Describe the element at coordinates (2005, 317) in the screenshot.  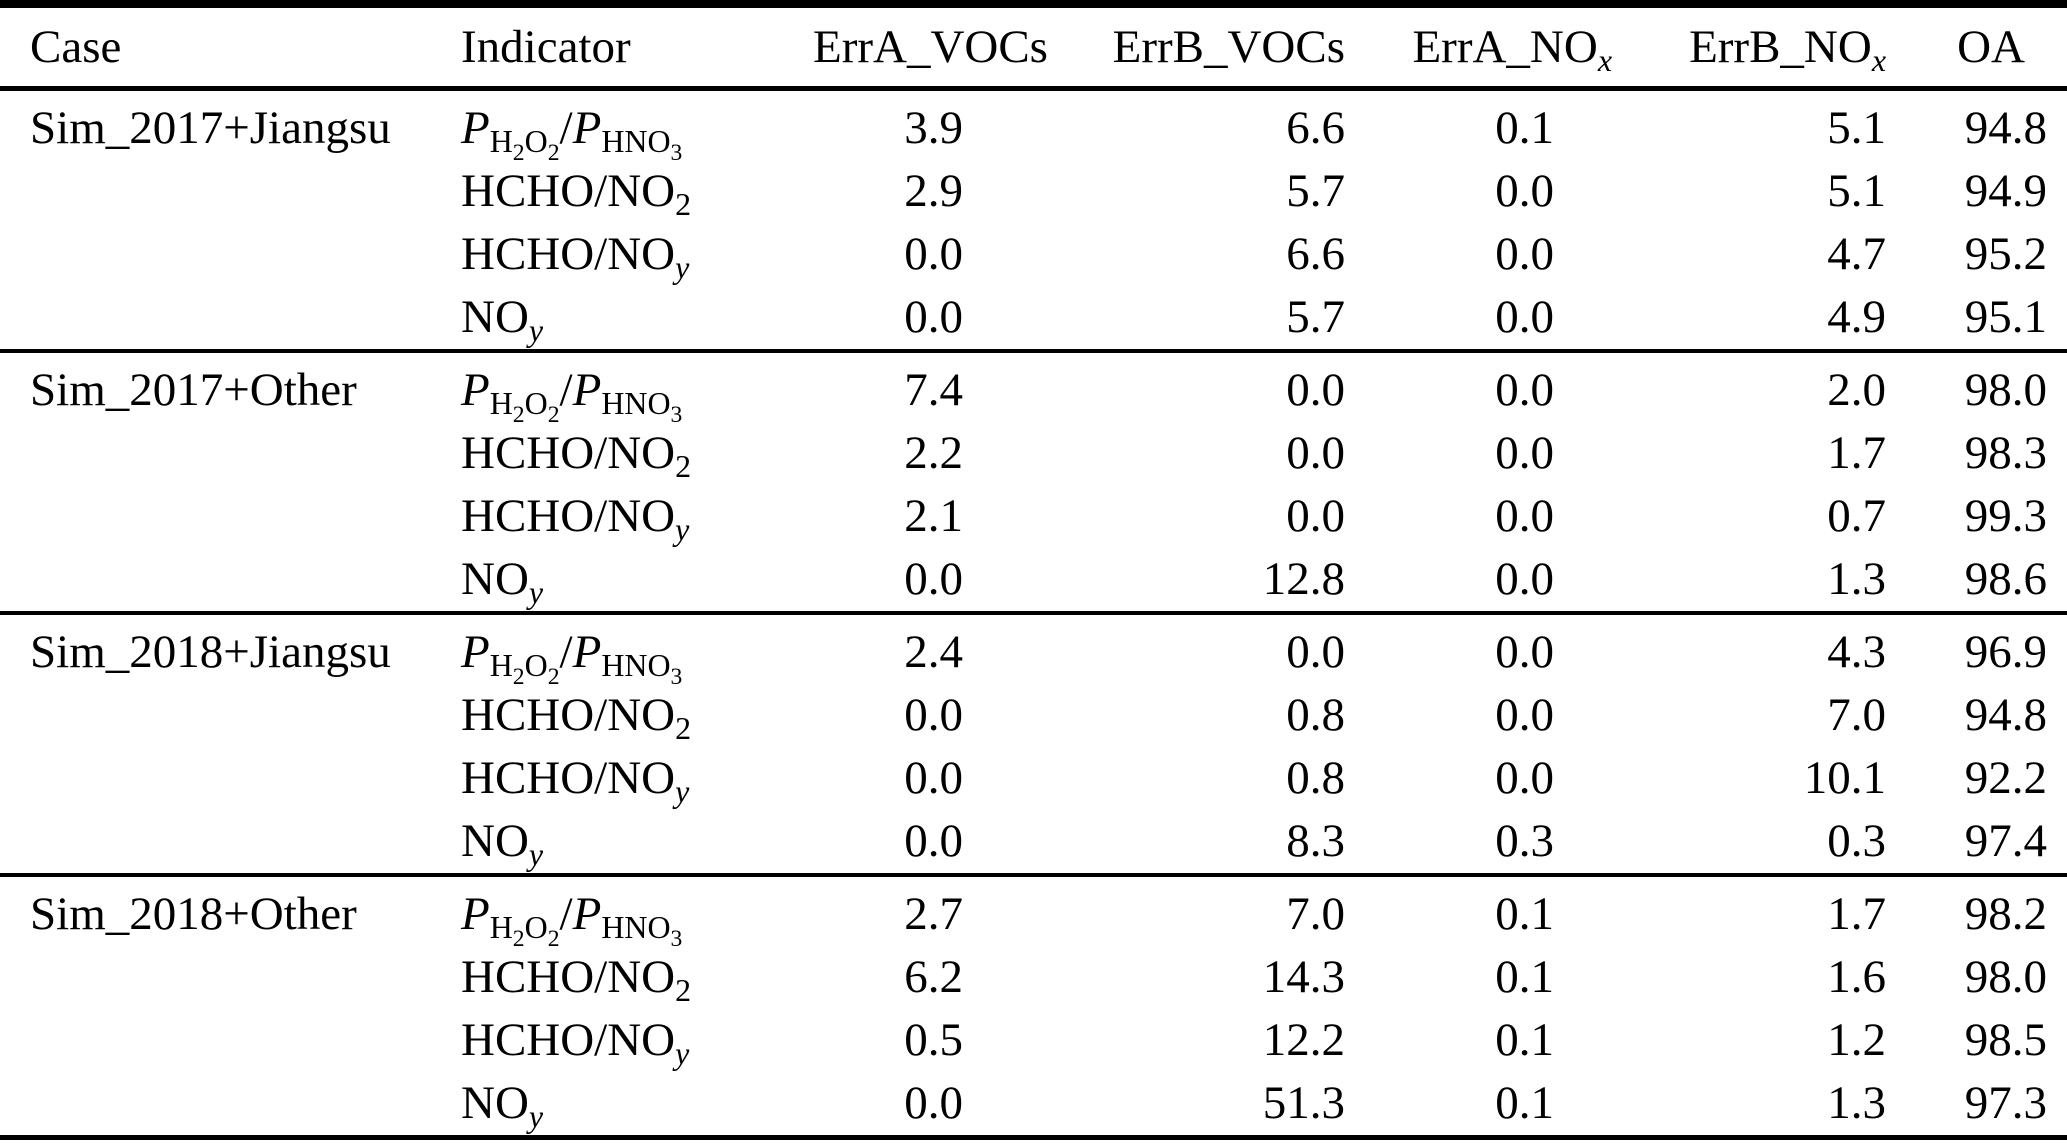
I see `value-cell-oa: 95.1` at that location.